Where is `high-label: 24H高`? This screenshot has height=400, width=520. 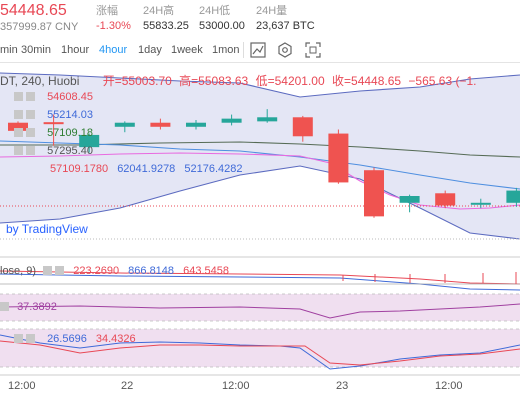 high-label: 24H高 is located at coordinates (159, 11).